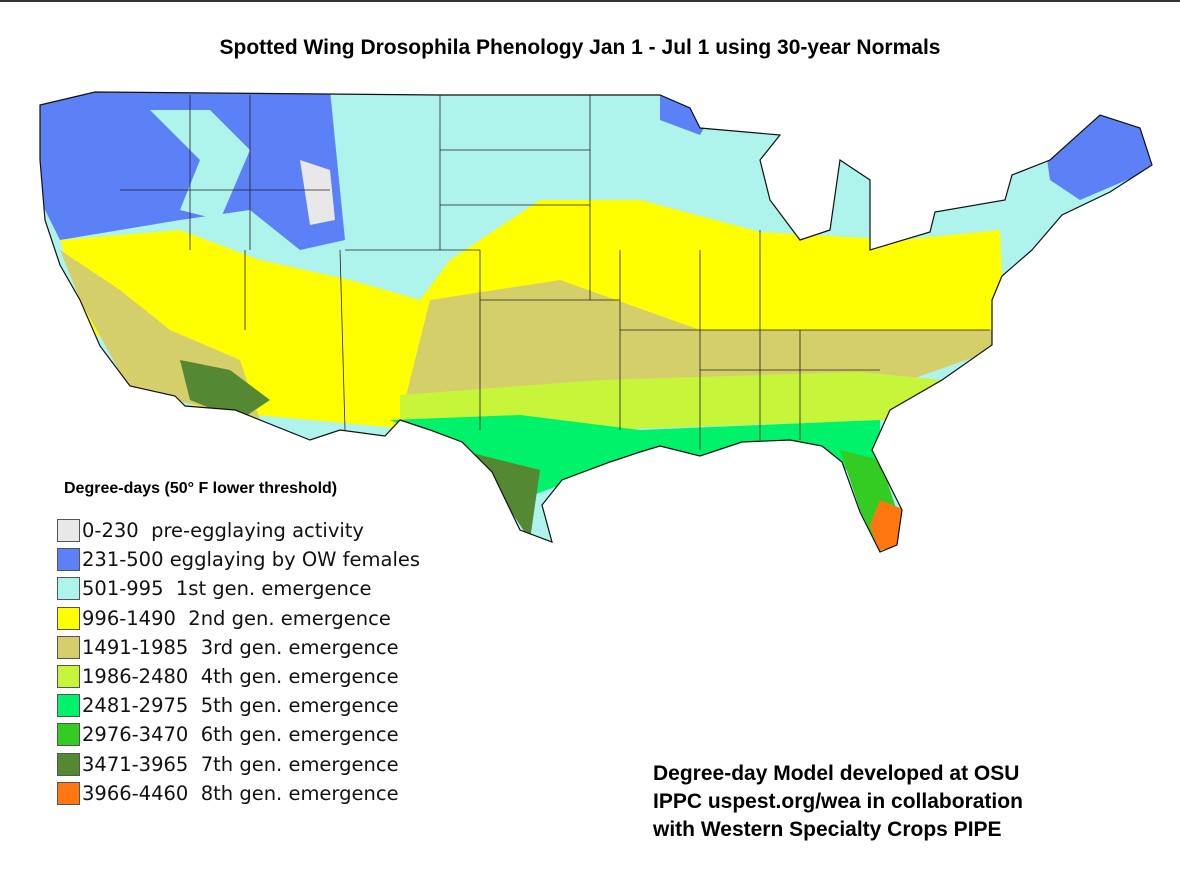 This screenshot has width=1180, height=884. I want to click on zone-8th-gen, so click(887, 525).